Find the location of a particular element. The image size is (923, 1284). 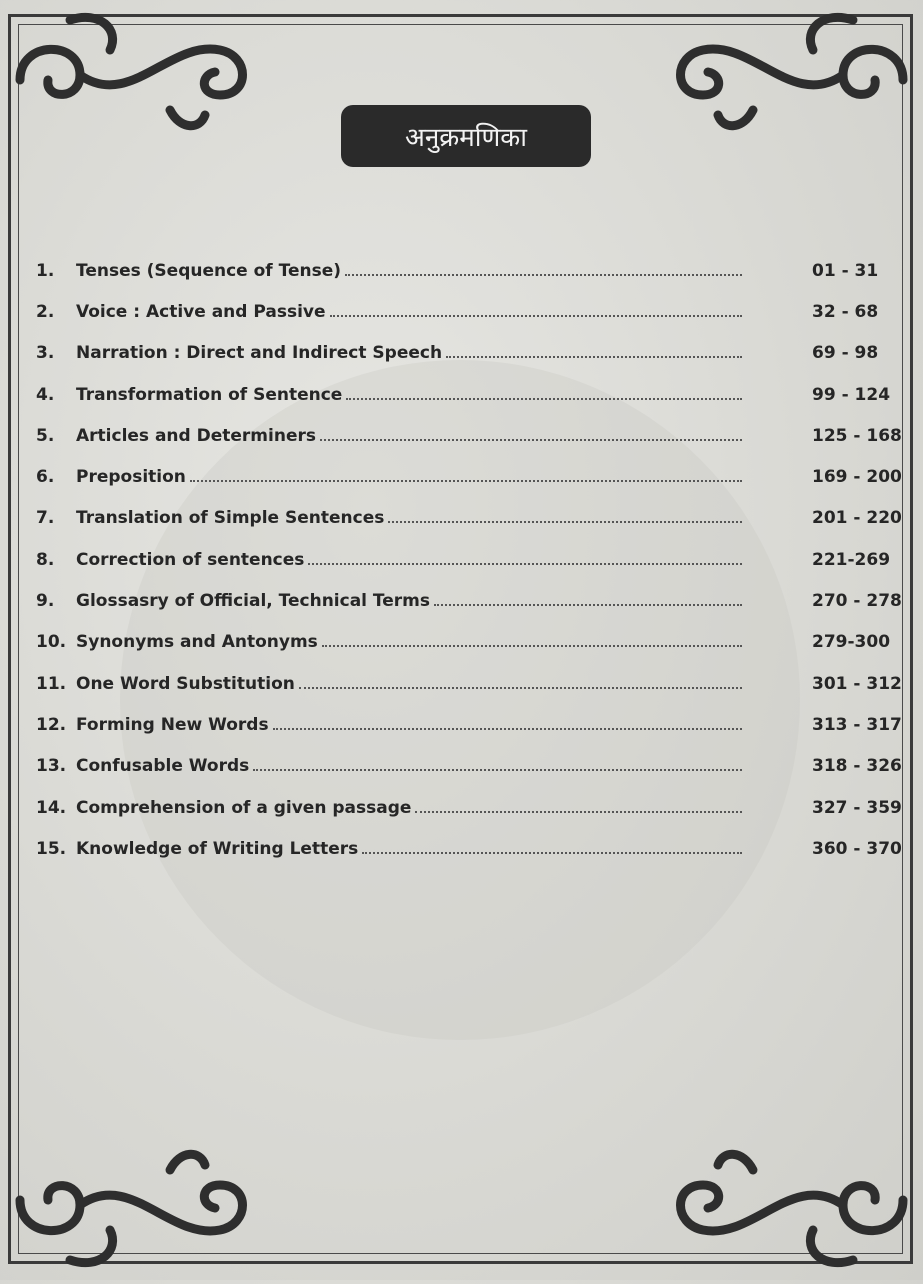

entry-pages: 125 - 168 is located at coordinates (857, 435).